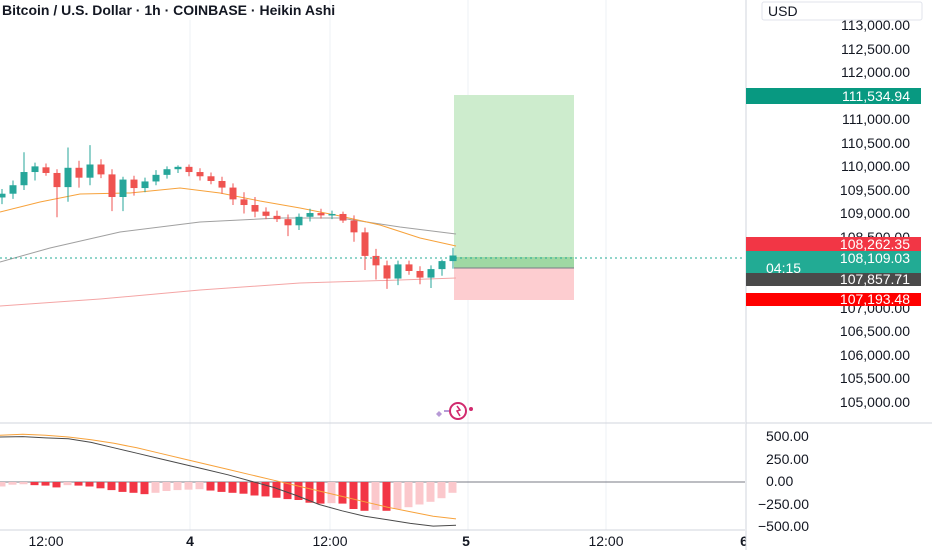 The image size is (932, 550). Describe the element at coordinates (787, 459) in the screenshot. I see `macd-tick: 250.00` at that location.